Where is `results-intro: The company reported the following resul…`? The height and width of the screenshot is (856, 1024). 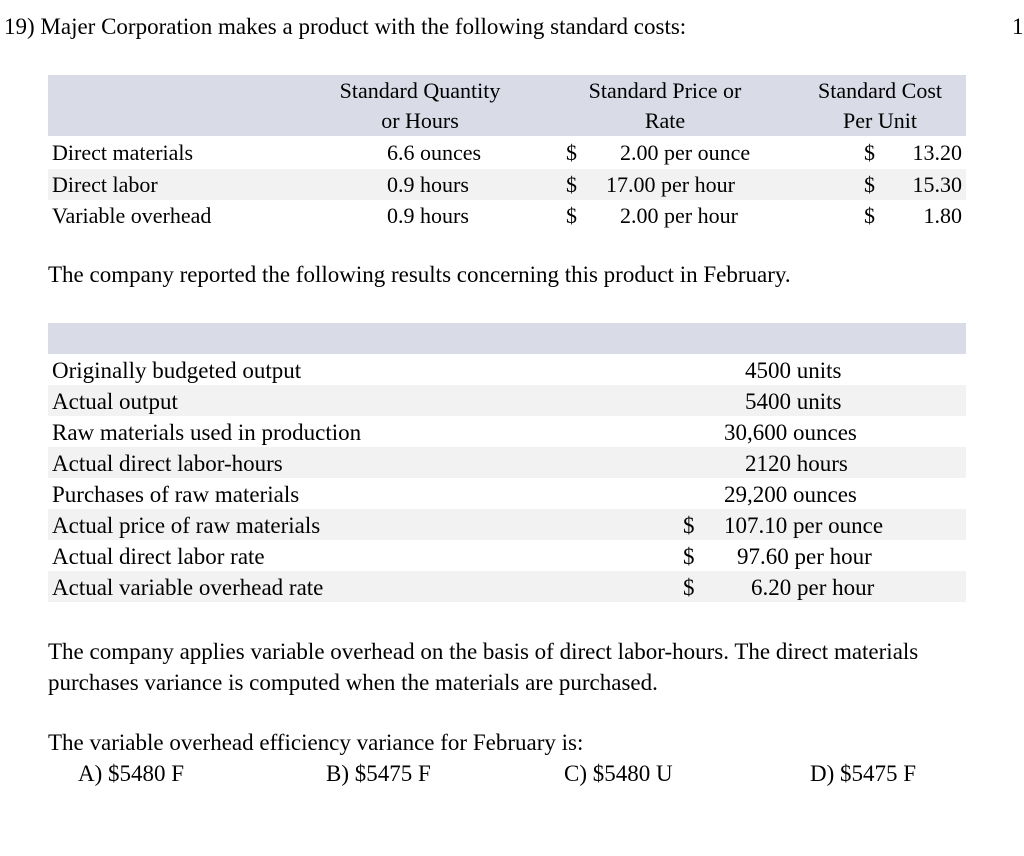 results-intro: The company reported the following resul… is located at coordinates (419, 274).